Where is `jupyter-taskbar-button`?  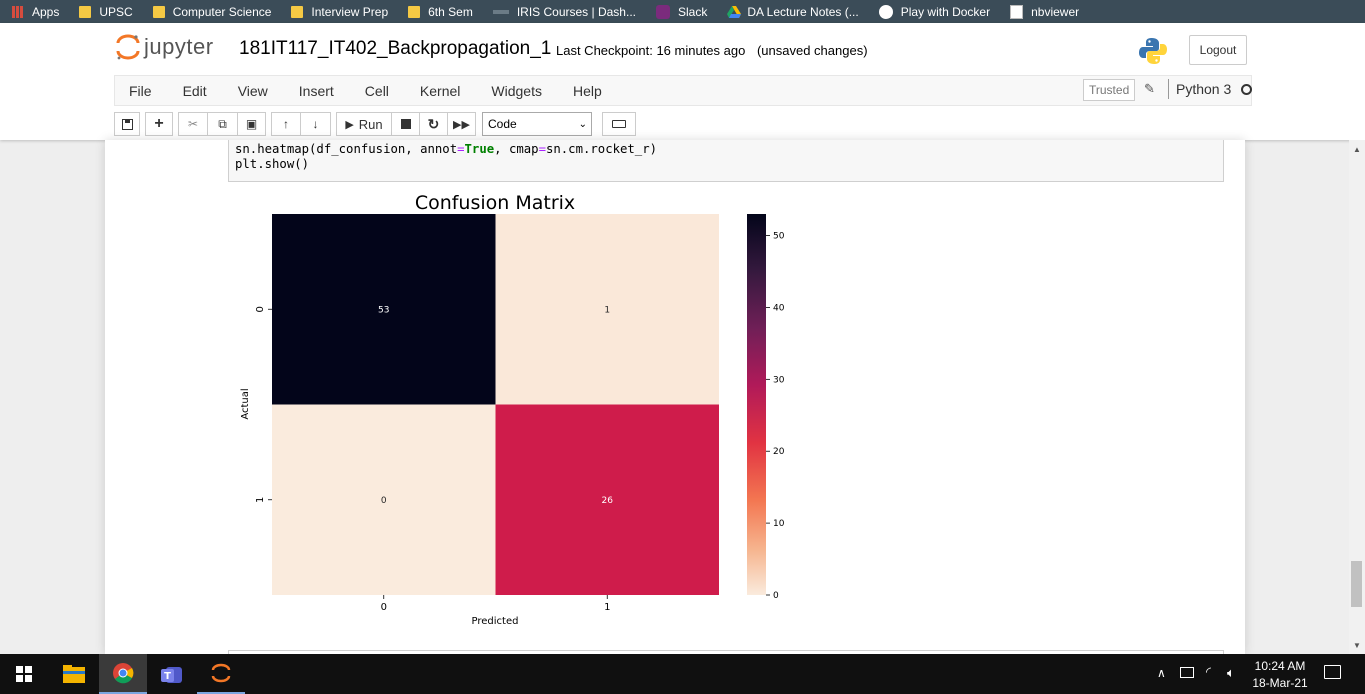 jupyter-taskbar-button is located at coordinates (221, 674).